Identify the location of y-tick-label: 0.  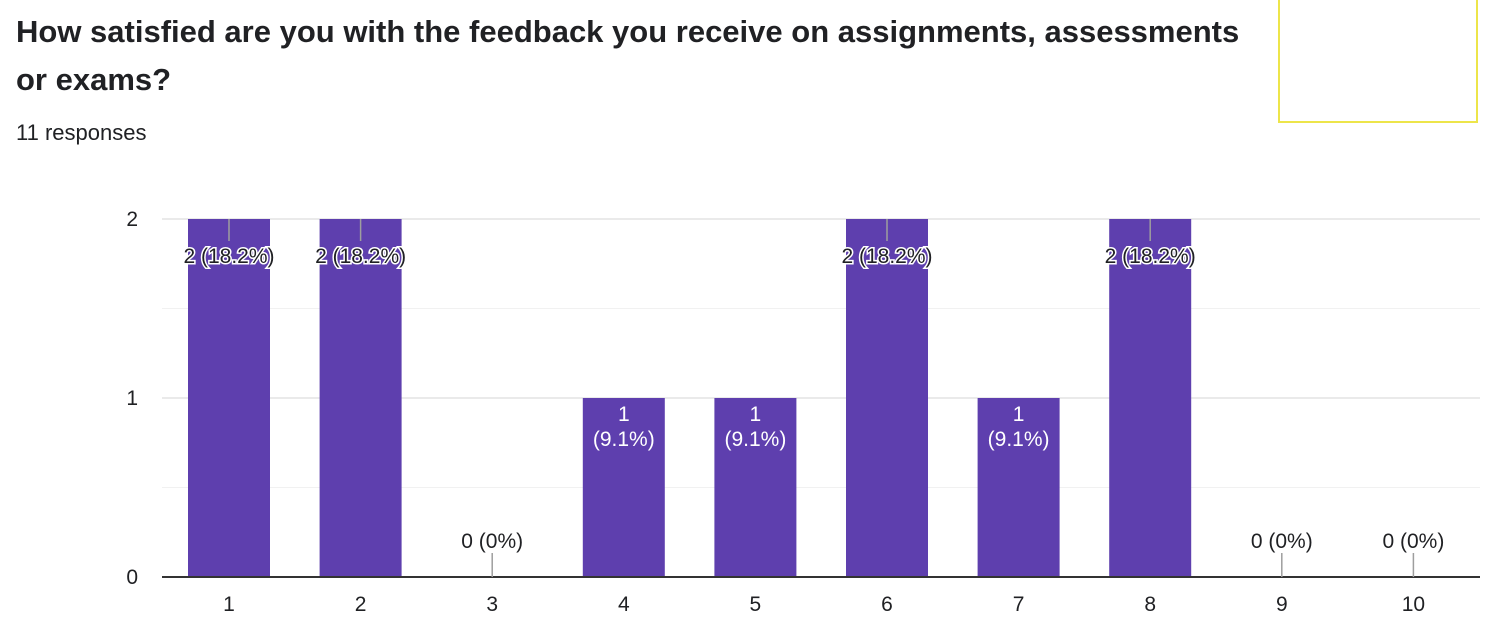
(132, 577).